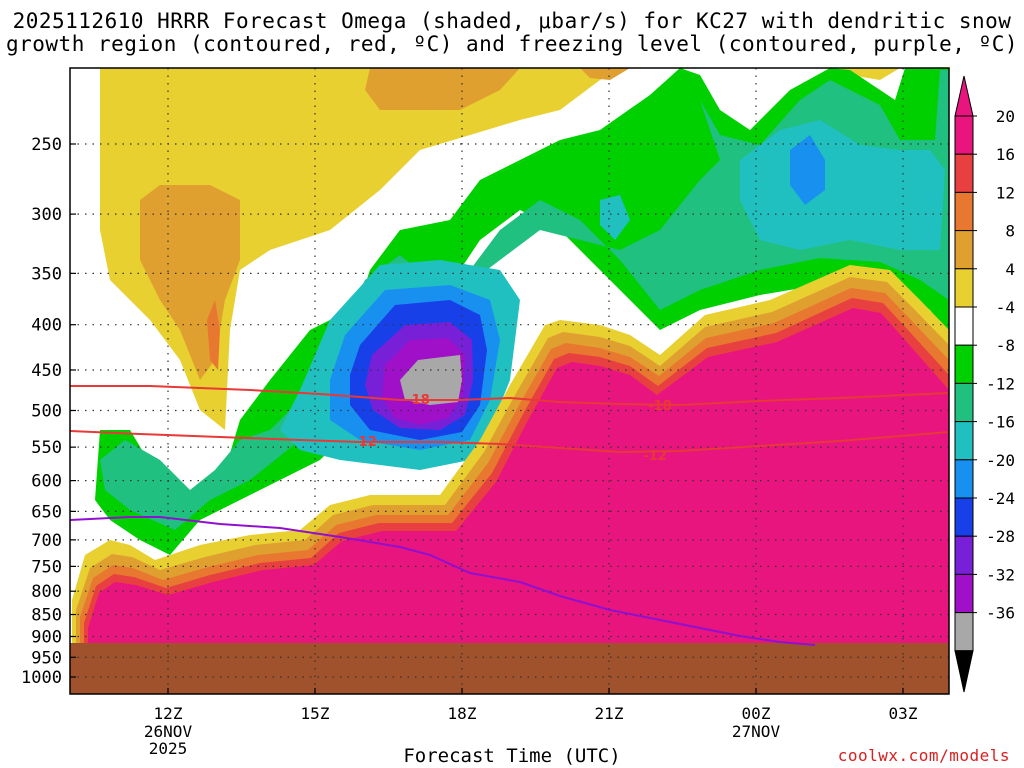  I want to click on x-tick-label: 03Z, so click(903, 713).